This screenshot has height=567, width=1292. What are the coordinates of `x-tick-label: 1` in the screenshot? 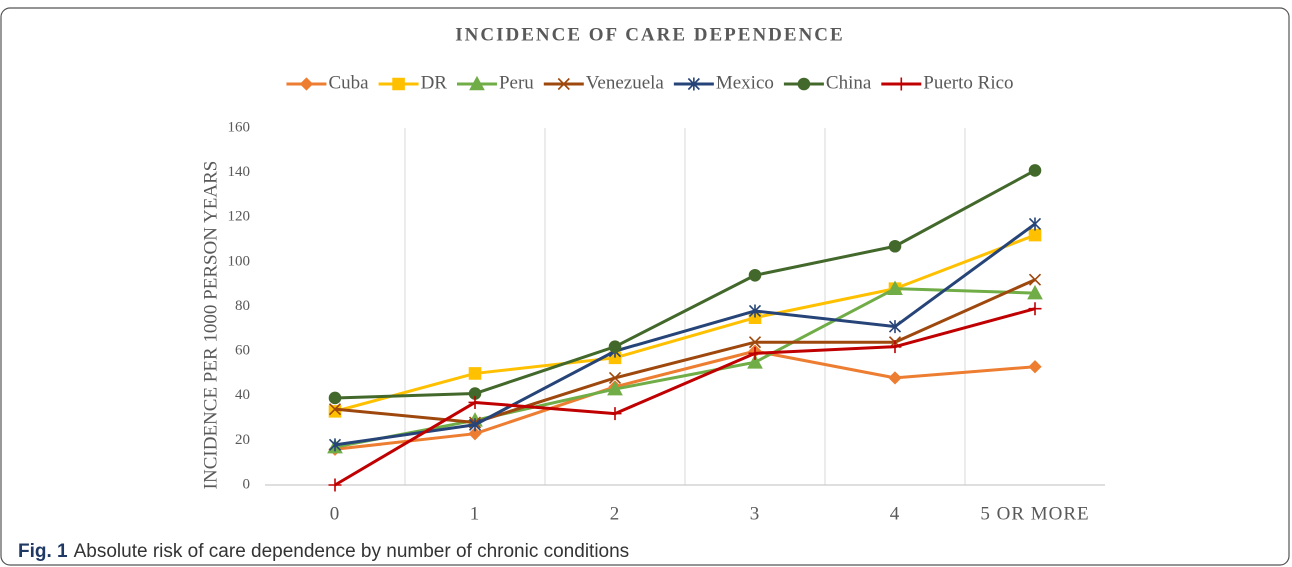 It's located at (475, 513).